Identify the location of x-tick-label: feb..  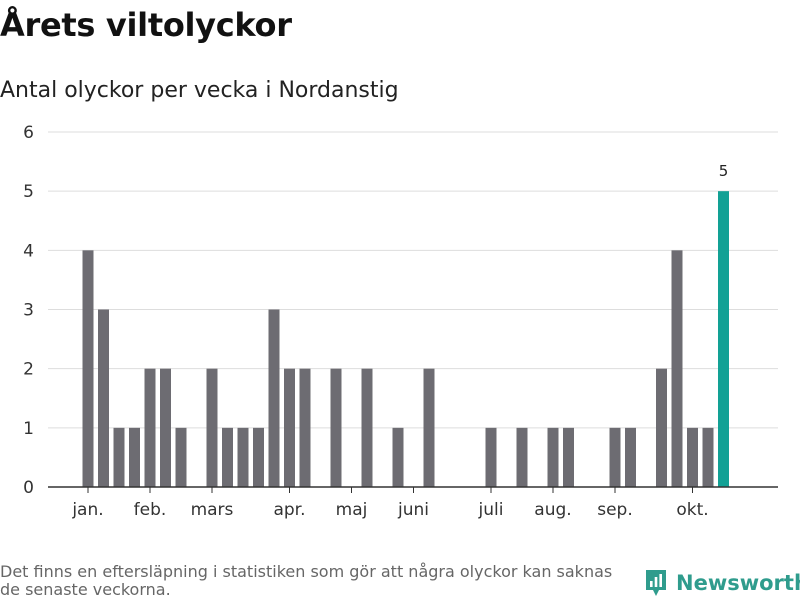
(150, 510).